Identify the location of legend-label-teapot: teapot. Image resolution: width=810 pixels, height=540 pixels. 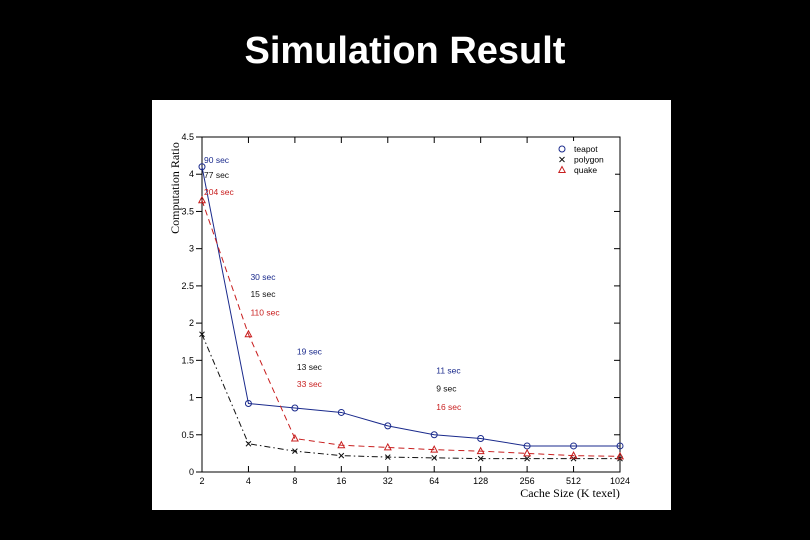
(586, 149).